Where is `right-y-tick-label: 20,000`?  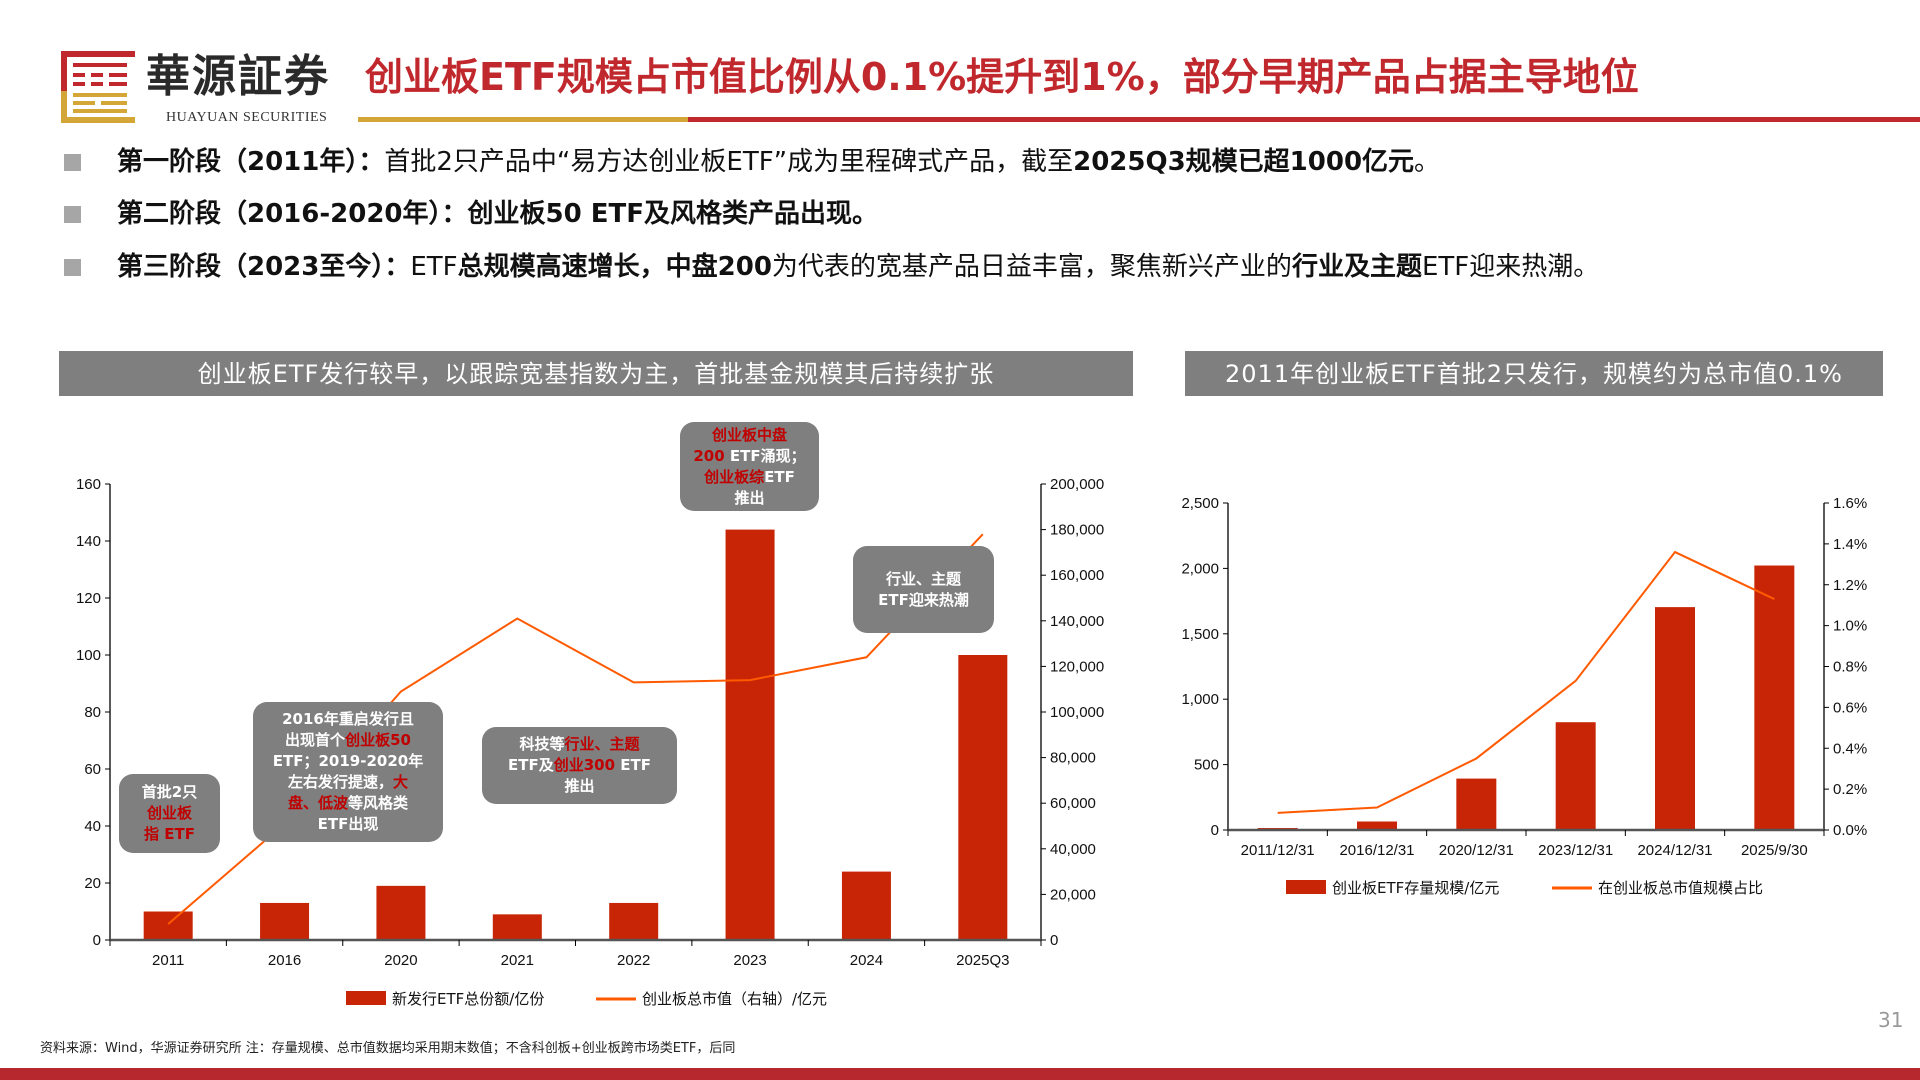 right-y-tick-label: 20,000 is located at coordinates (1073, 894).